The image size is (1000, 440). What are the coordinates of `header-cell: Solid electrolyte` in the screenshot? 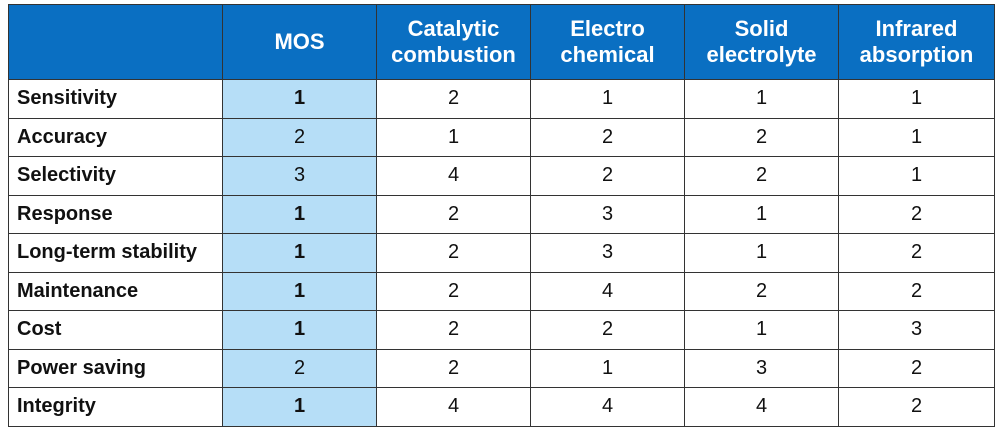 It's located at (761, 42).